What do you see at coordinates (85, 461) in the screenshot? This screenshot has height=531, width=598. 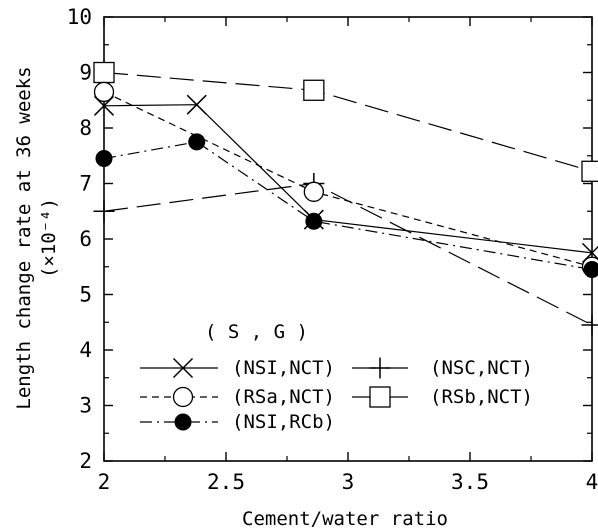 I see `y-tick-label: 2` at bounding box center [85, 461].